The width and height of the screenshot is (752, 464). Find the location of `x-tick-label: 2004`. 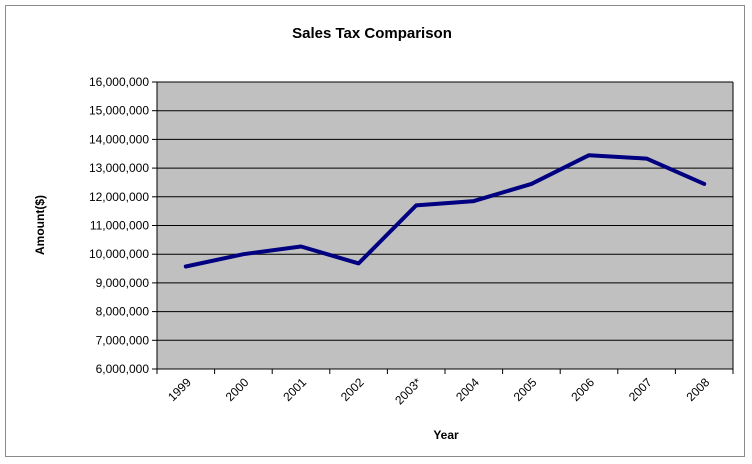

x-tick-label: 2004 is located at coordinates (467, 389).